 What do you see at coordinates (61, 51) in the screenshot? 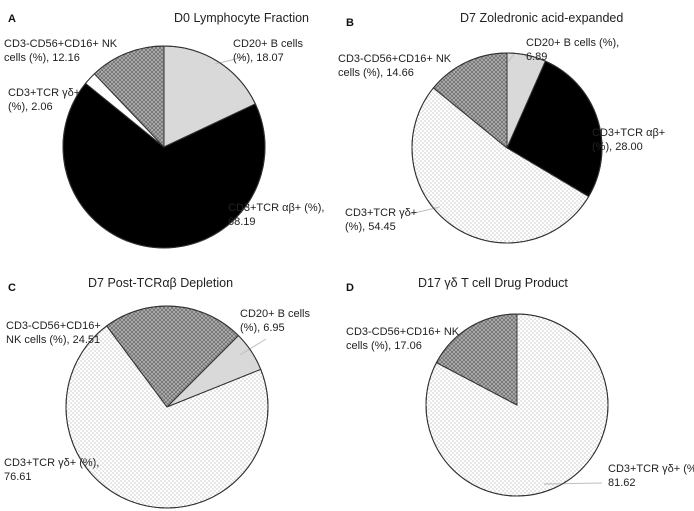
I see `slice-label-cd3-cd56-cd16-nk-cells: CD3-CD56+CD16+ NK cells (%), 12.16` at bounding box center [61, 51].